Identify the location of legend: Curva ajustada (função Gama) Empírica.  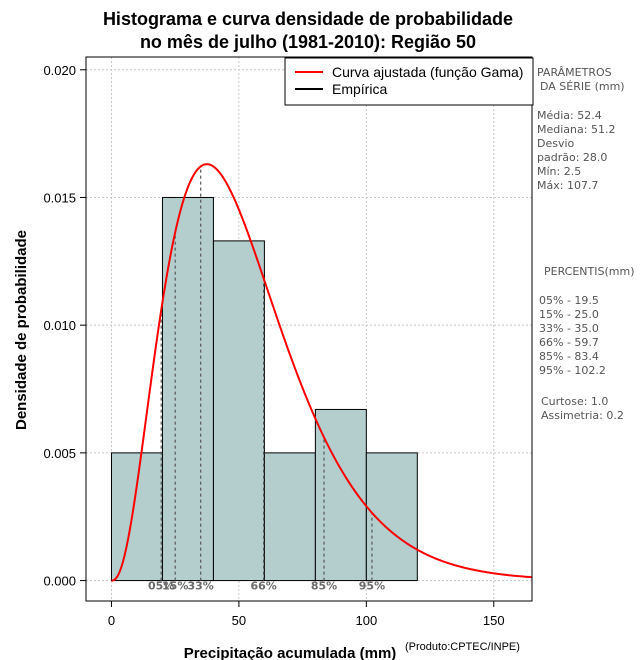
(409, 81).